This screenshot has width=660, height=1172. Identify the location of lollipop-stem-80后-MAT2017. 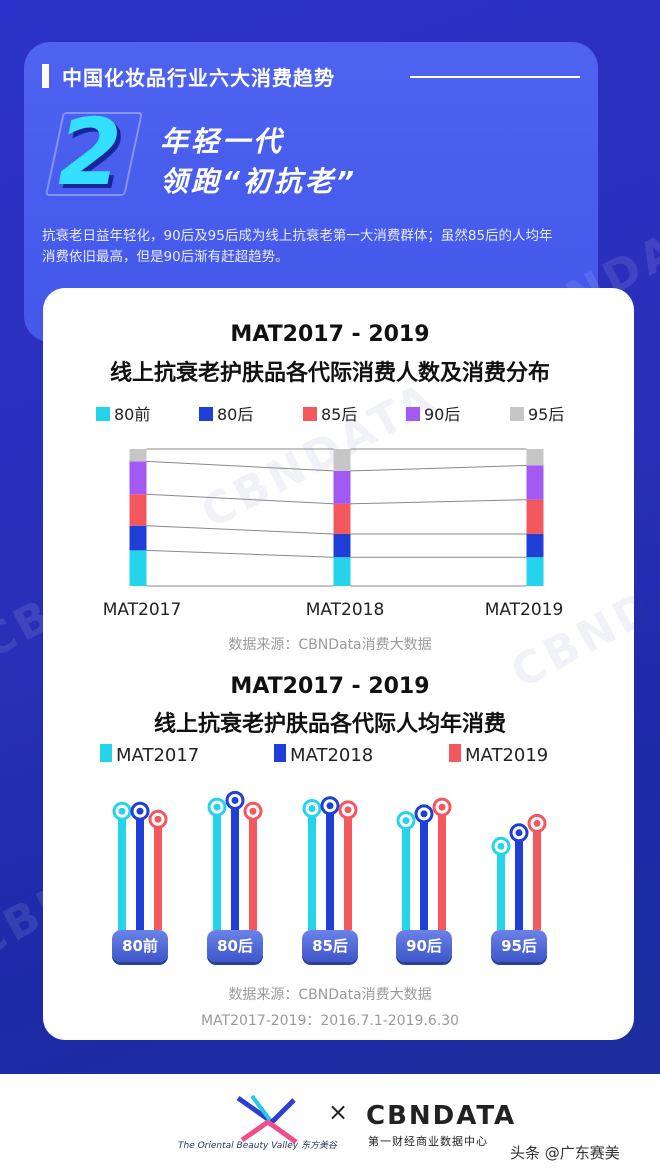
(217, 868).